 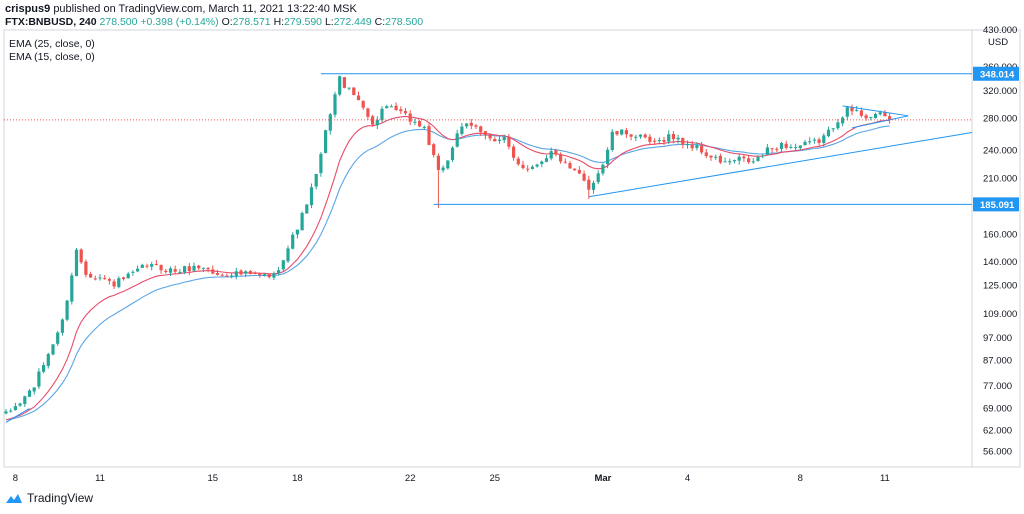 What do you see at coordinates (14, 498) in the screenshot?
I see `tradingview-logo-icon` at bounding box center [14, 498].